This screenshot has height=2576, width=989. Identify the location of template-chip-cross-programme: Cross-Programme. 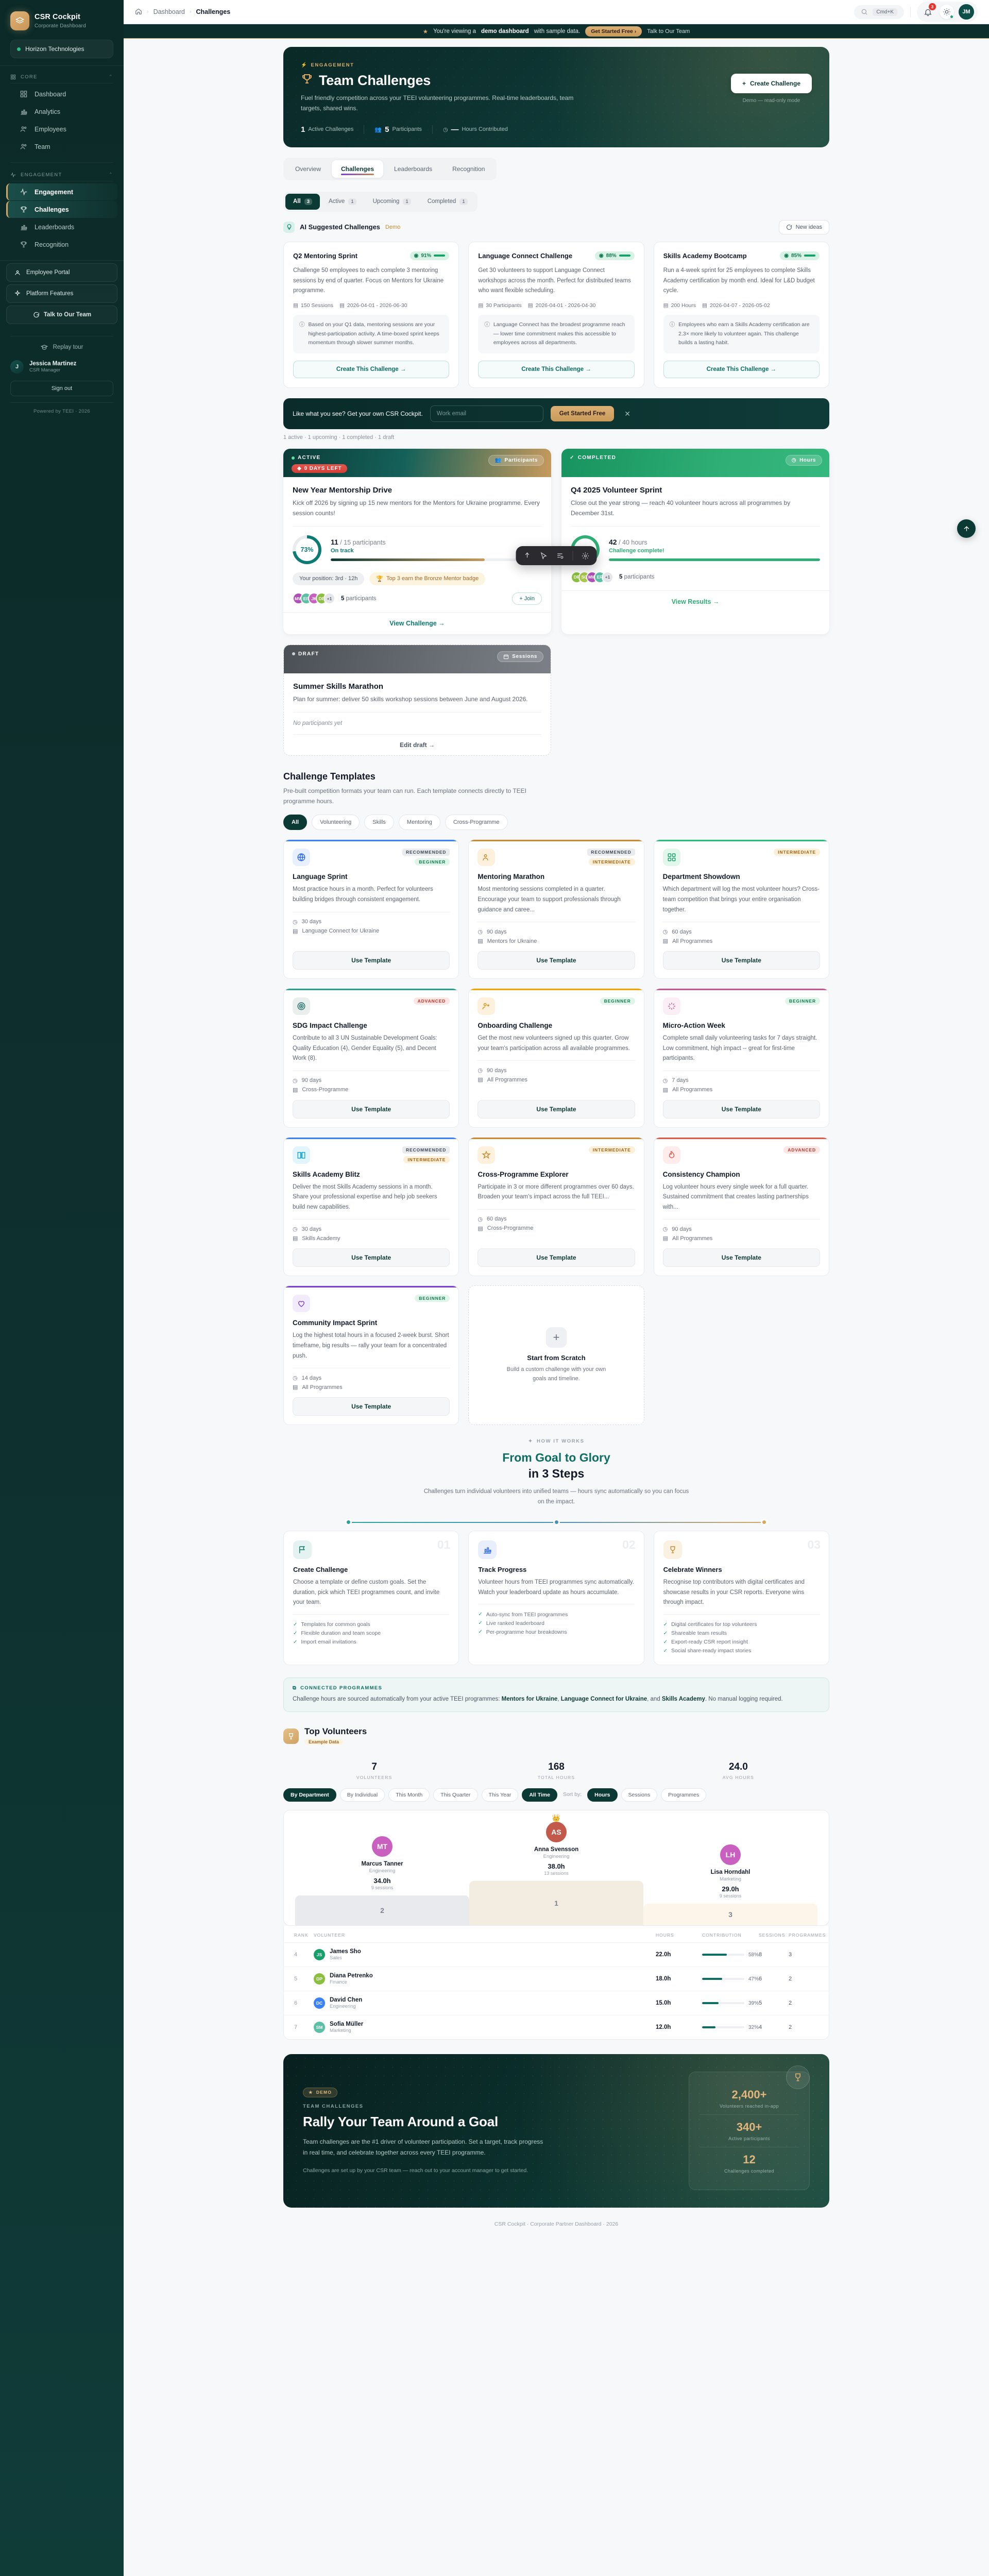
(476, 823).